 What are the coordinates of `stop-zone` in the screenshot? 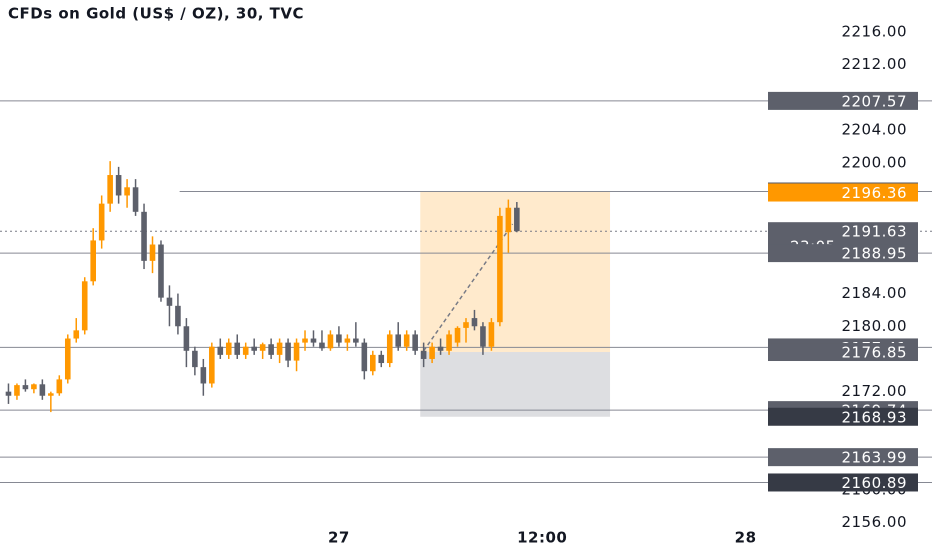 It's located at (515, 384).